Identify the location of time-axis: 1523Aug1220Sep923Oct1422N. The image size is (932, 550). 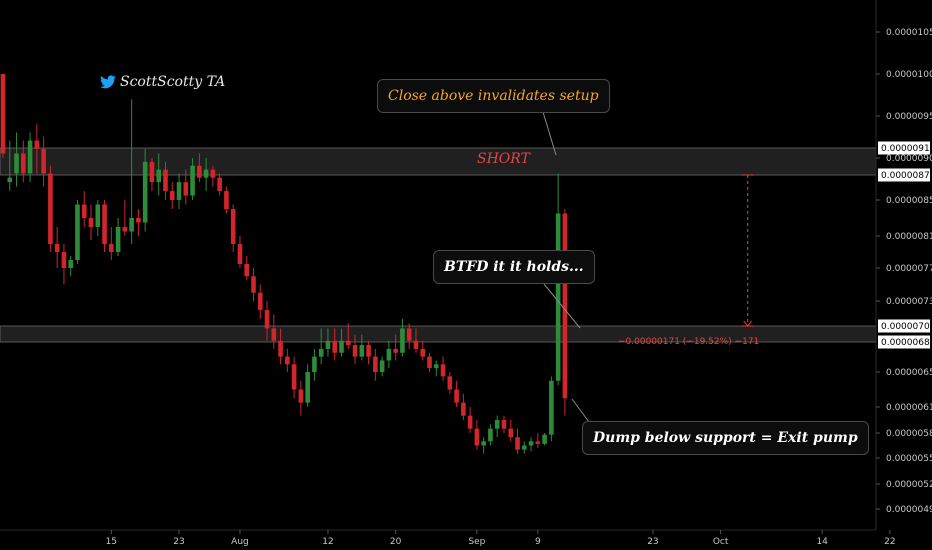
(519, 538).